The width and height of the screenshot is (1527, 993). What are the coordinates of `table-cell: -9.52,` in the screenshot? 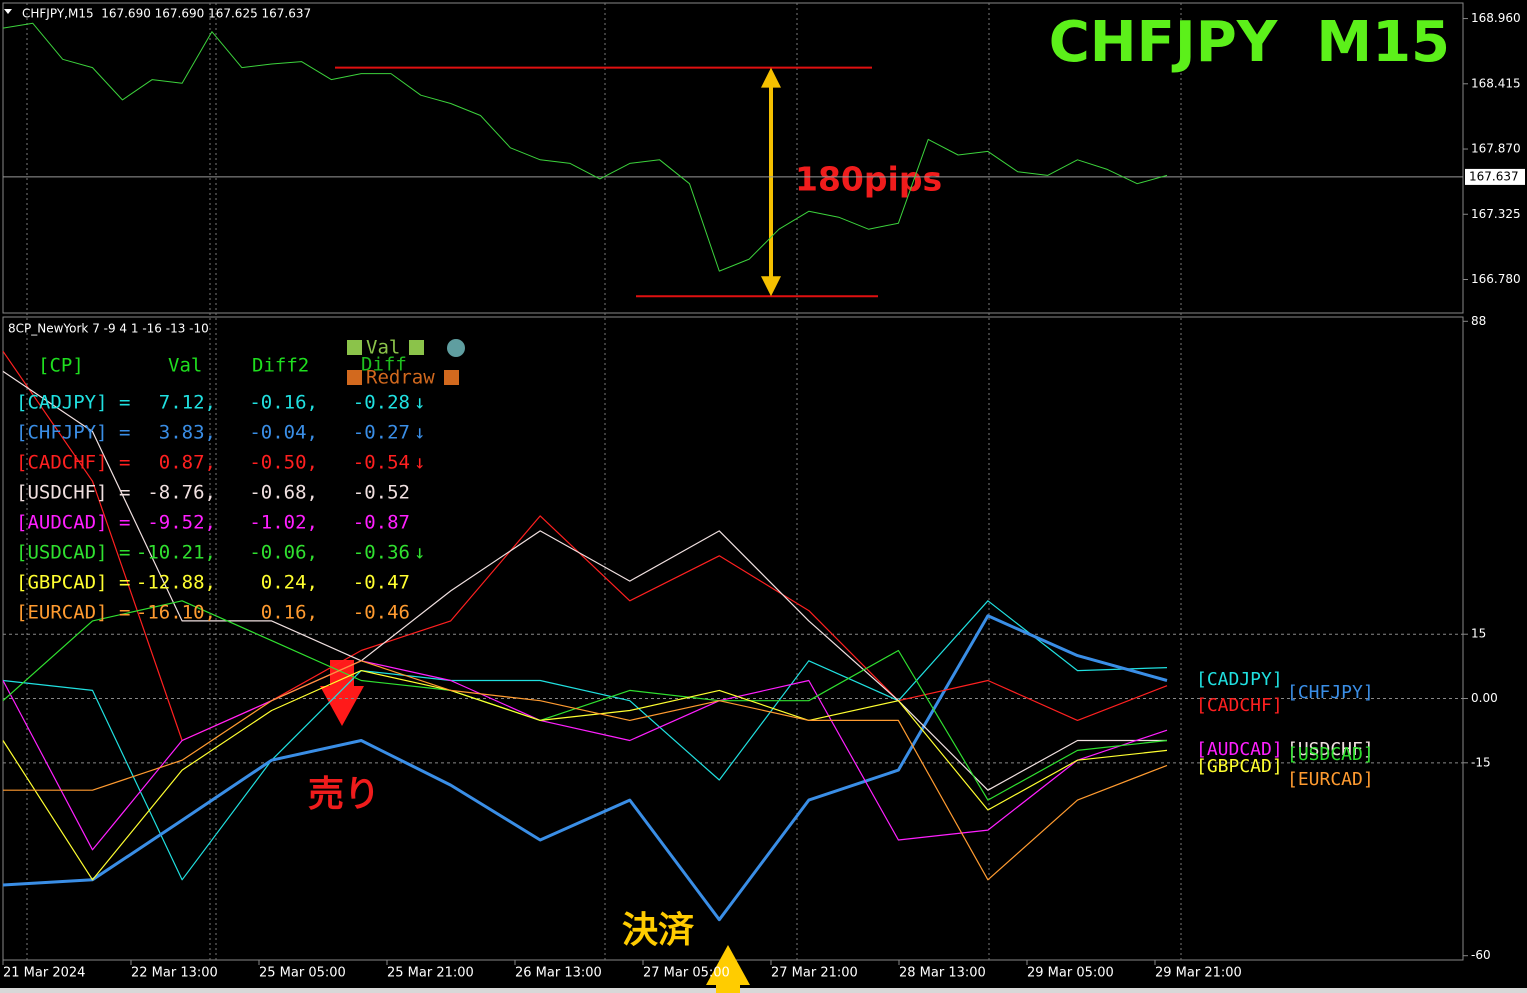 It's located at (181, 523).